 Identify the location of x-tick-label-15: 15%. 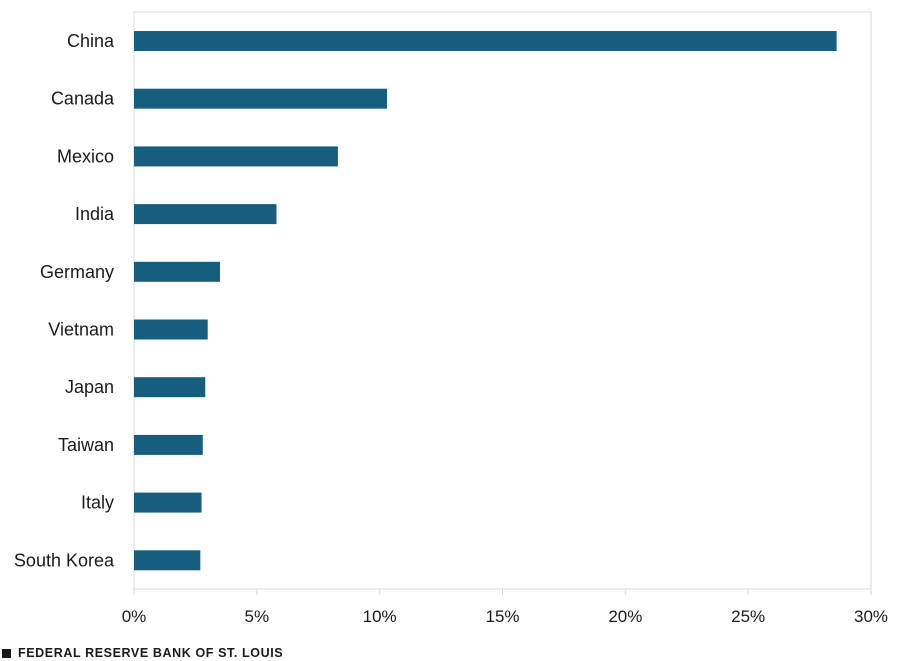
(502, 616).